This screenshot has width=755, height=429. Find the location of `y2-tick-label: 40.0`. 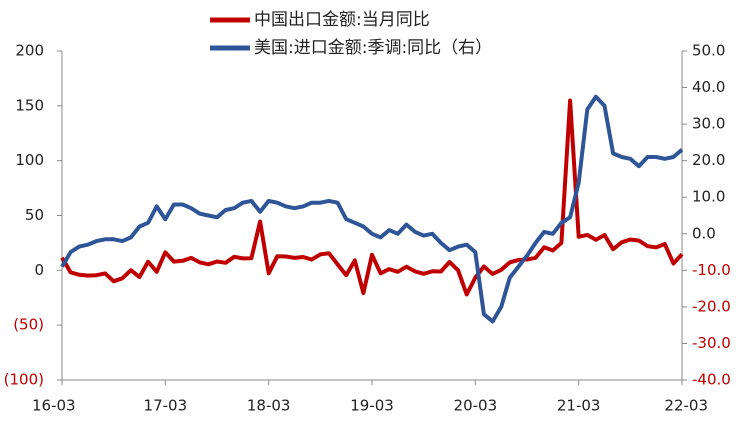

y2-tick-label: 40.0 is located at coordinates (708, 87).